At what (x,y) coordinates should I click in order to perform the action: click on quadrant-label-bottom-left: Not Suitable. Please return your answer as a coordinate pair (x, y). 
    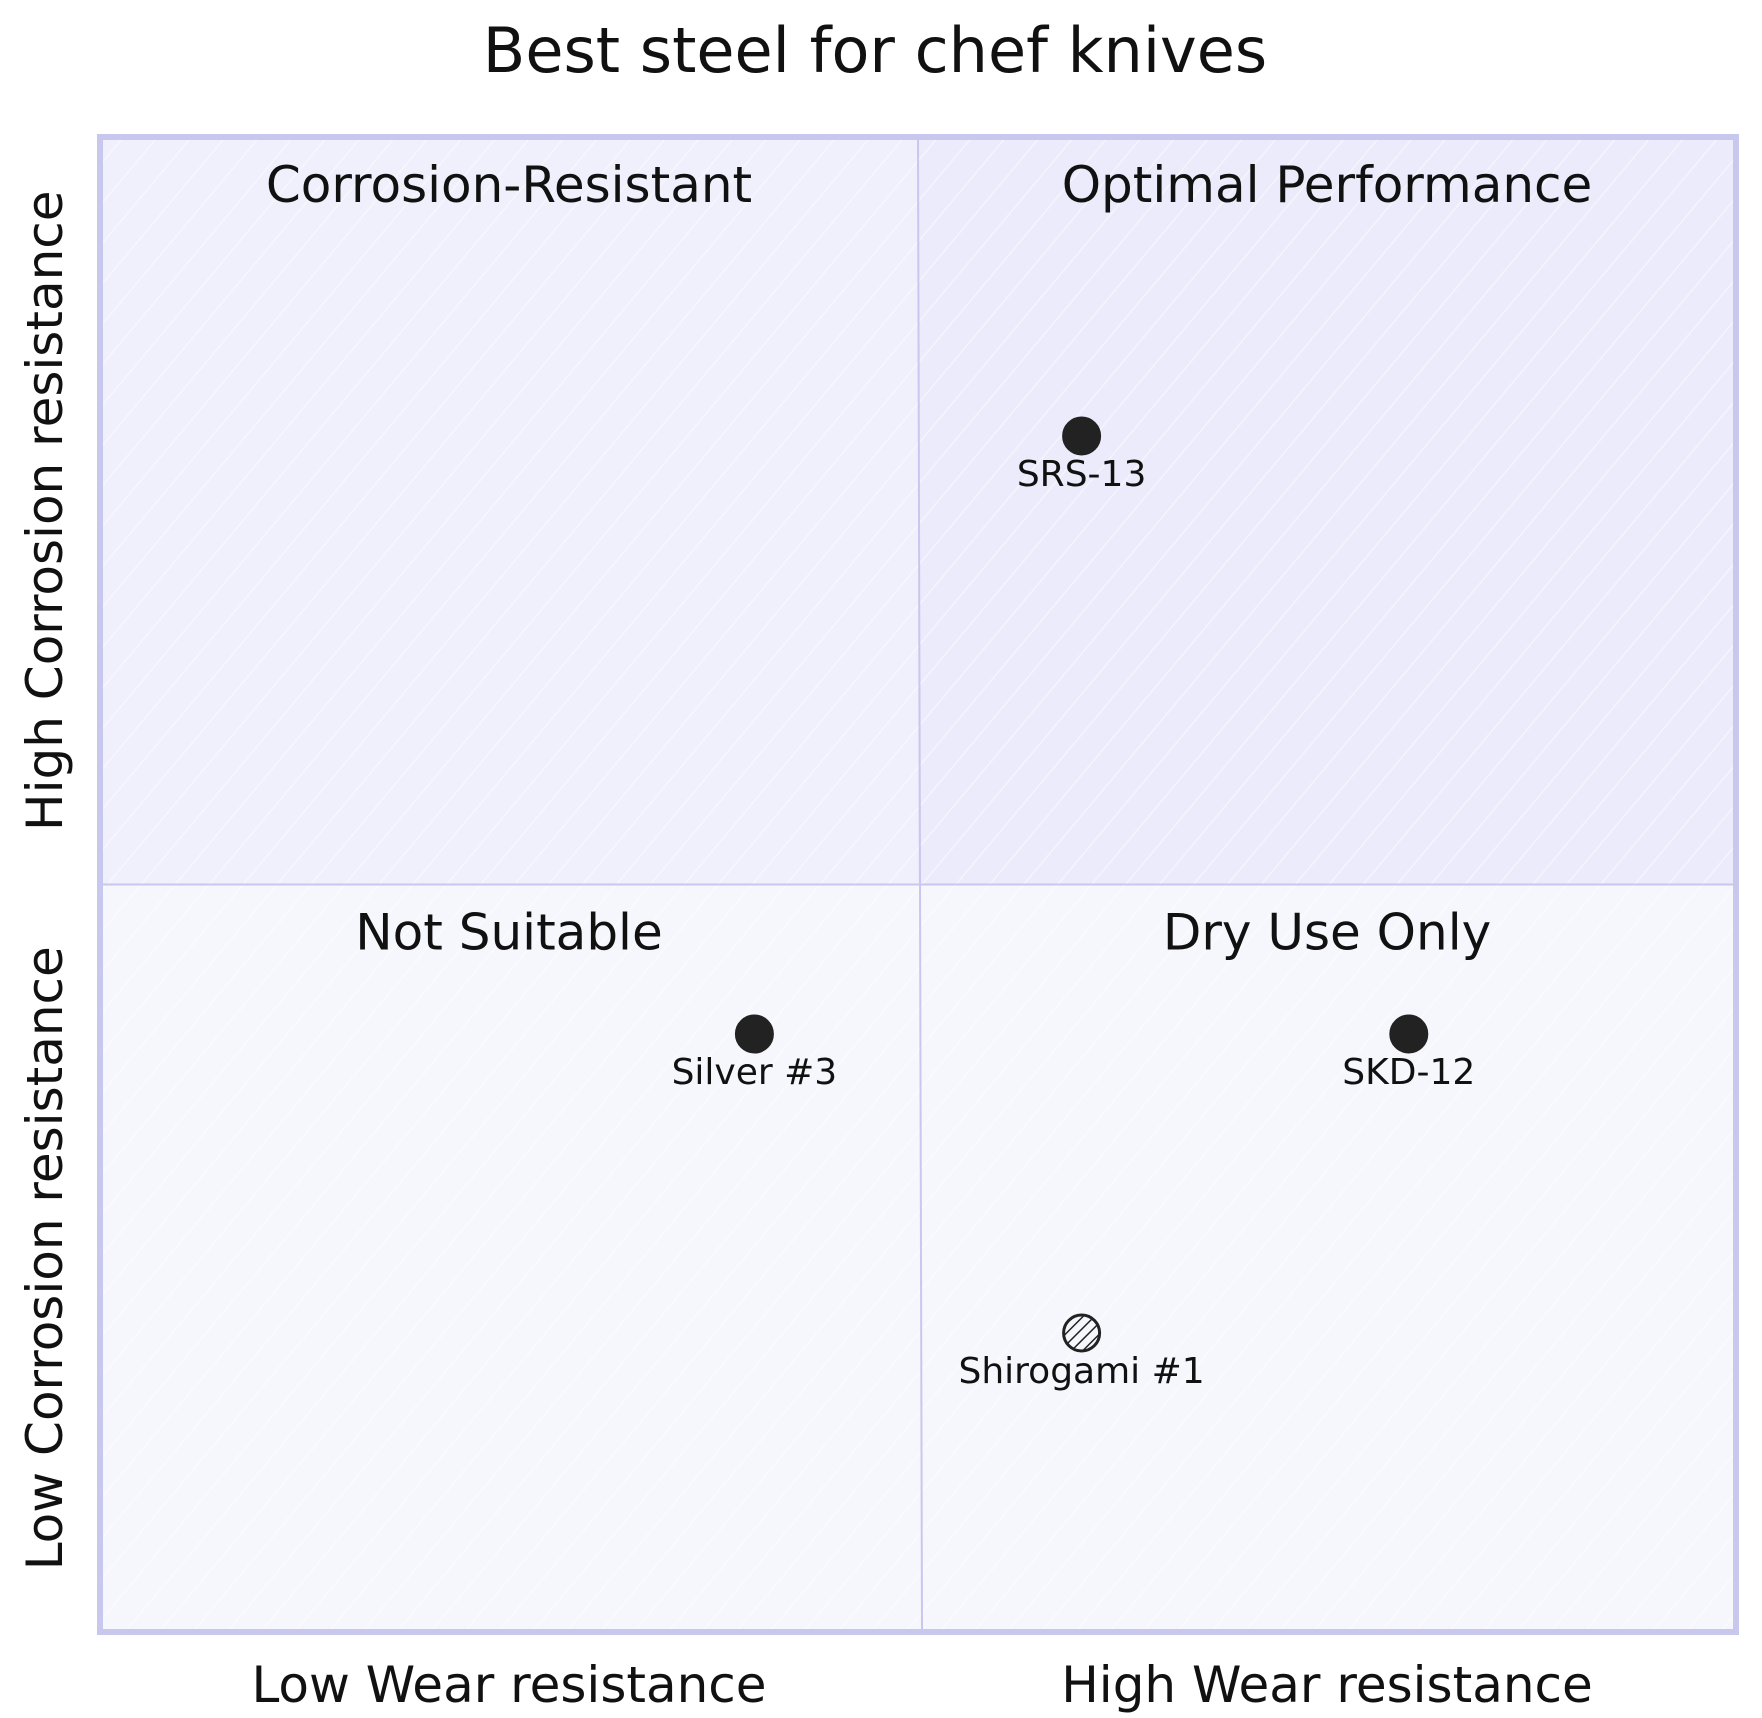
    Looking at the image, I should click on (508, 933).